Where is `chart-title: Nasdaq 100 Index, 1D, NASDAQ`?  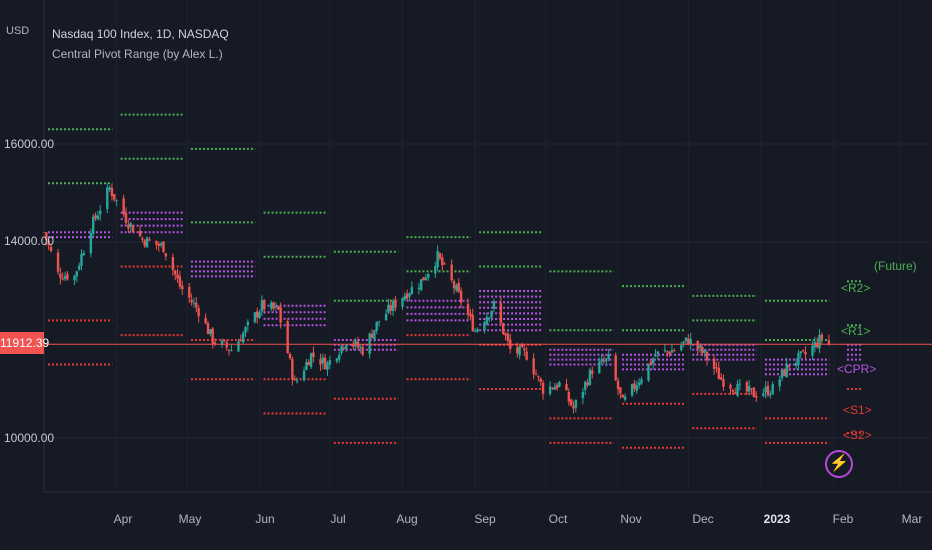 chart-title: Nasdaq 100 Index, 1D, NASDAQ is located at coordinates (140, 34).